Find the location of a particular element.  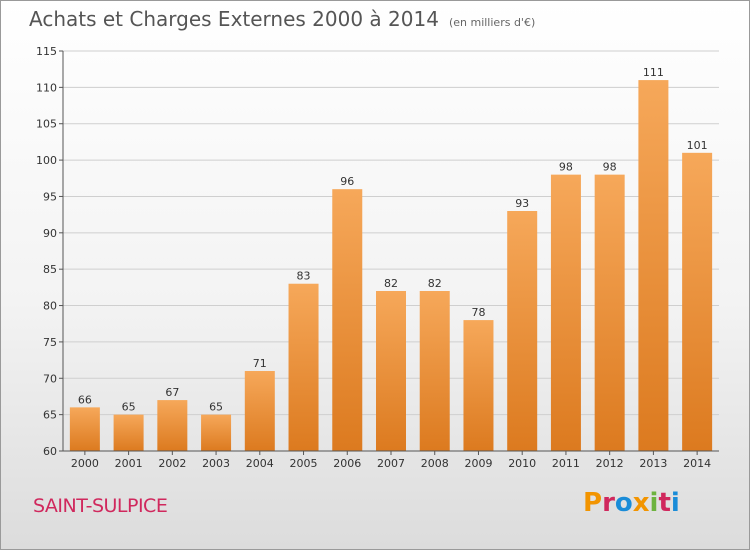

y-tick-label: 105 is located at coordinates (46, 124).